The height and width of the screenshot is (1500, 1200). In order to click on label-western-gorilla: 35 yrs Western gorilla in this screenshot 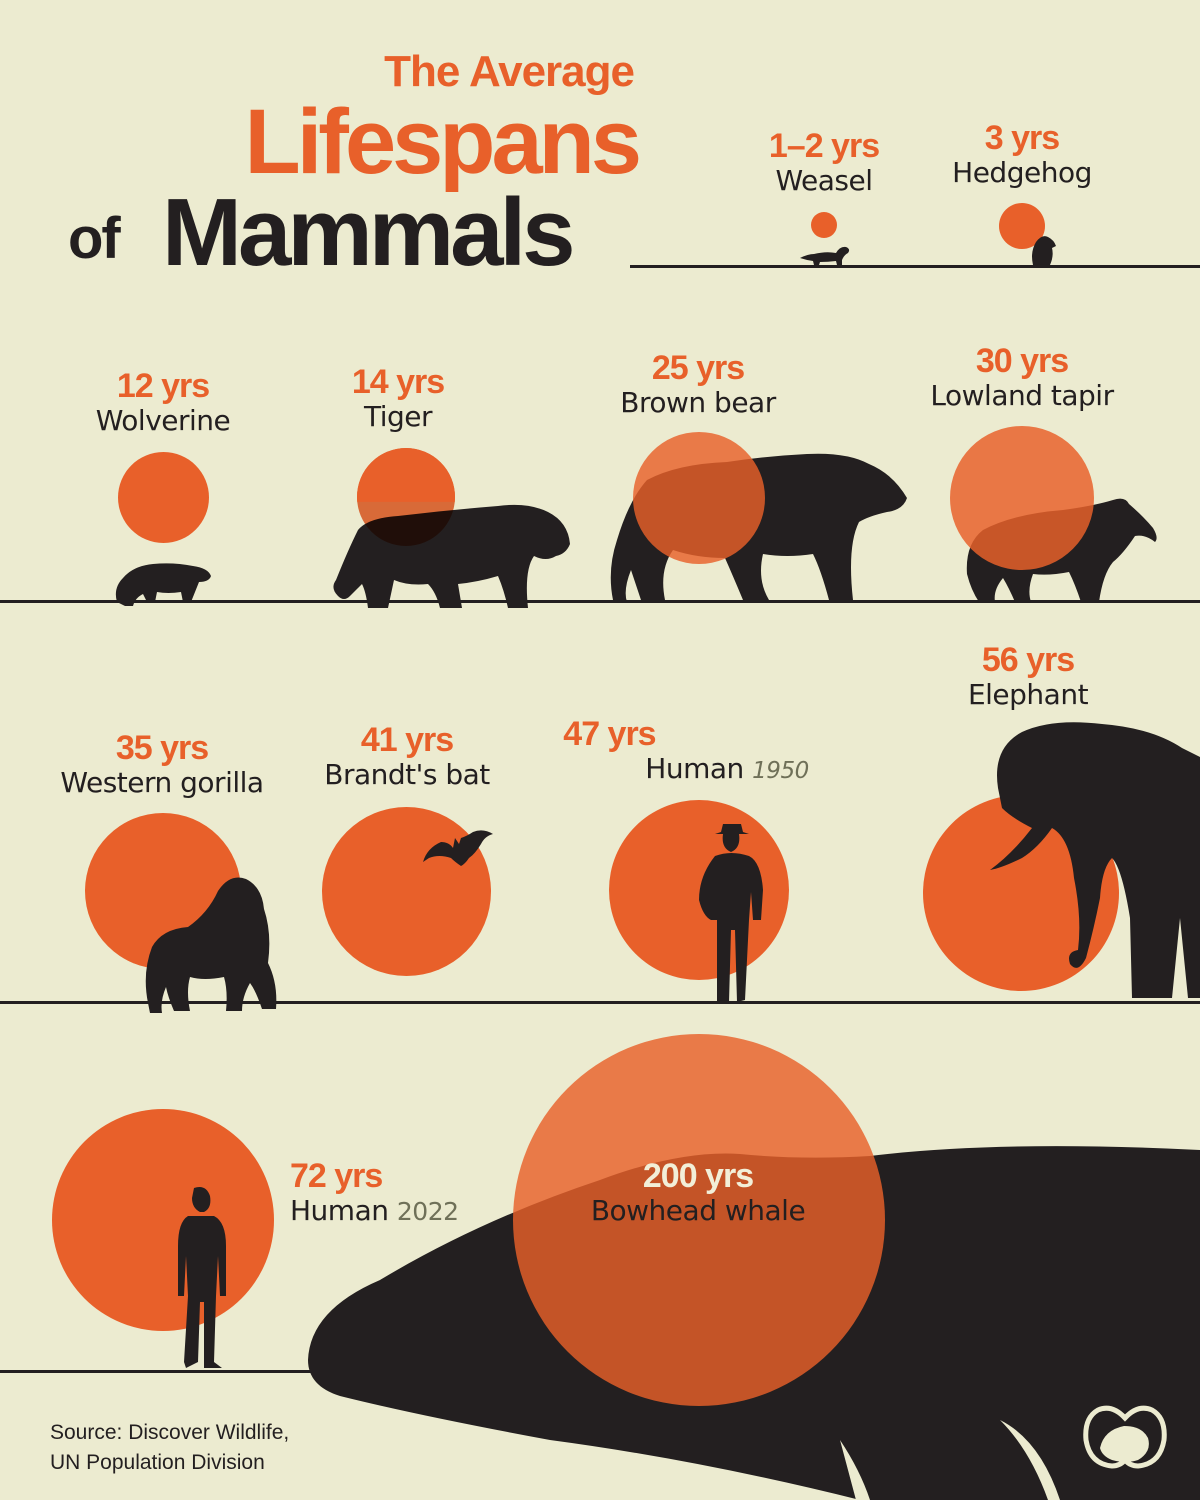, I will do `click(162, 764)`.